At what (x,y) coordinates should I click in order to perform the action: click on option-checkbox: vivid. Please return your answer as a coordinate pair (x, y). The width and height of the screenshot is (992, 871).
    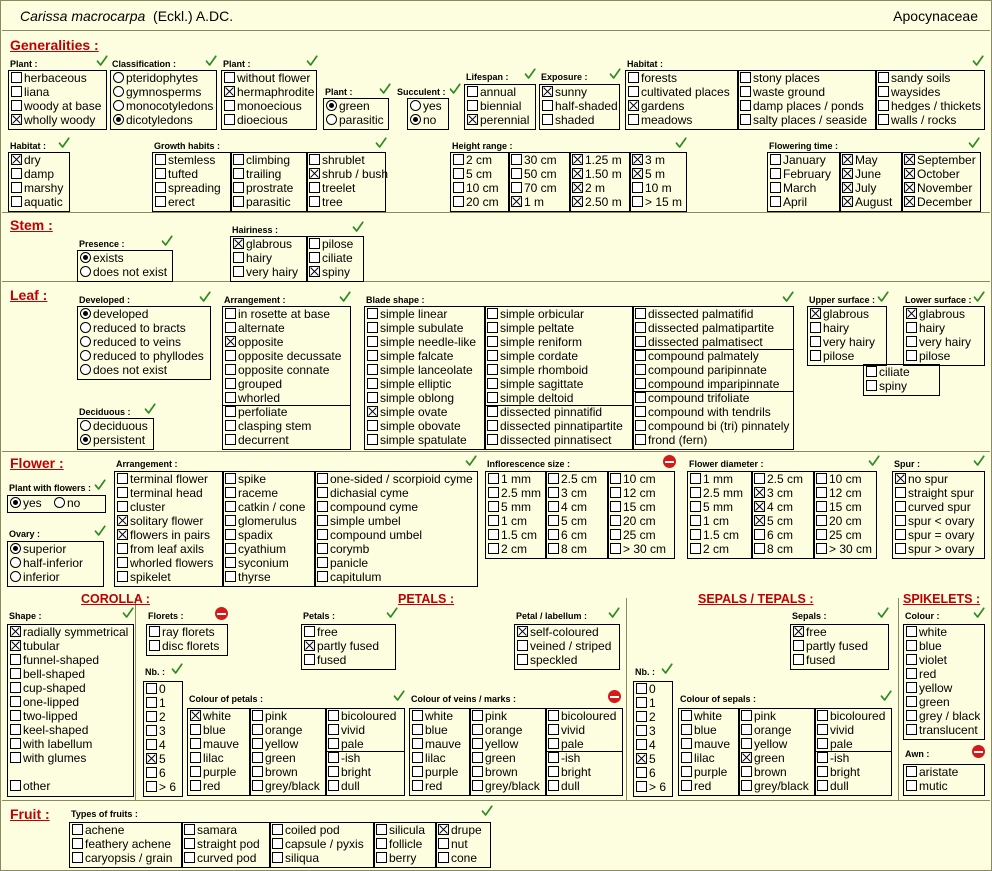
    Looking at the image, I should click on (566, 730).